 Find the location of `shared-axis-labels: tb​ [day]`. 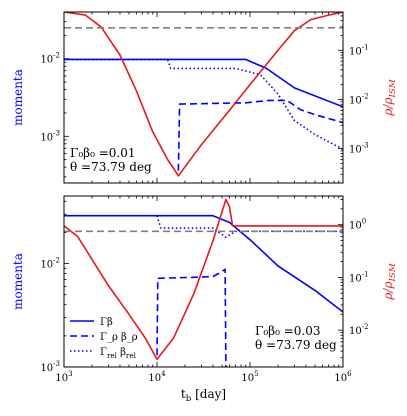

shared-axis-labels: tb​ [day] is located at coordinates (203, 395).